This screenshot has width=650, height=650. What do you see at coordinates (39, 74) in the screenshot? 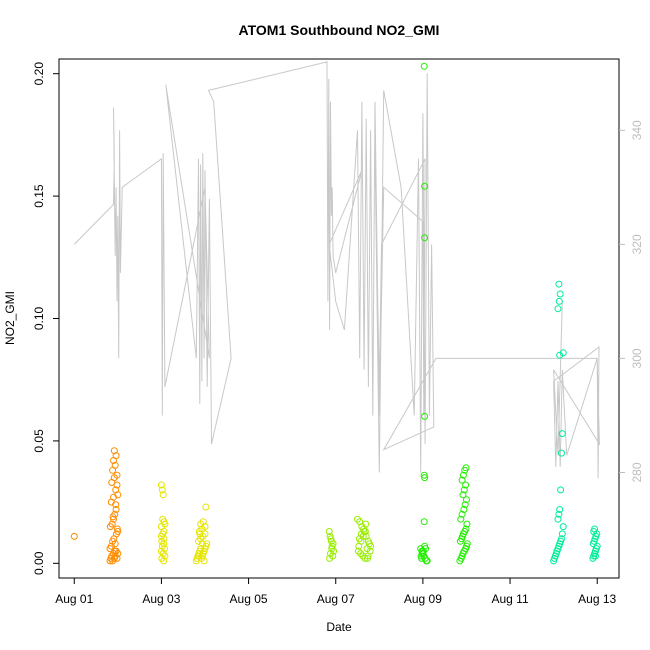
I see `y-tick-label: 0.20` at bounding box center [39, 74].